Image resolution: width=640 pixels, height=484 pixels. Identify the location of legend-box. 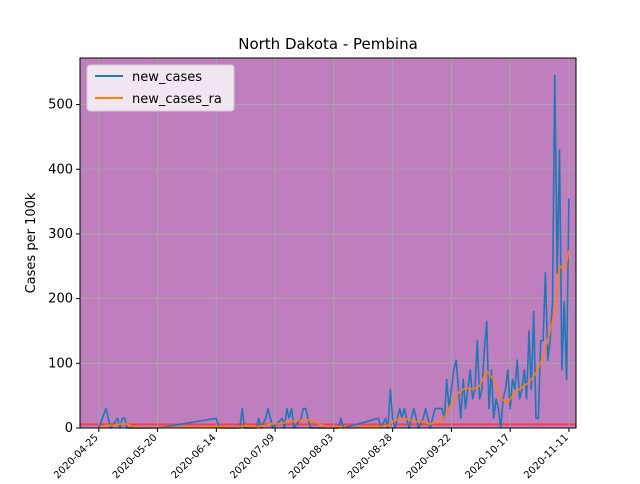
(160, 88).